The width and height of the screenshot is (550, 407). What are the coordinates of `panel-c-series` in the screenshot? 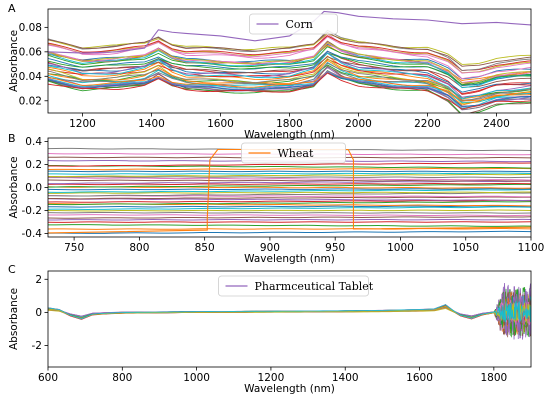 It's located at (289, 311).